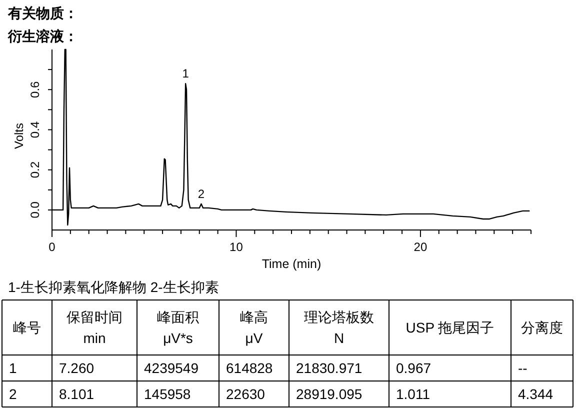 The height and width of the screenshot is (410, 577). What do you see at coordinates (52, 247) in the screenshot?
I see `x-tick-label: 0` at bounding box center [52, 247].